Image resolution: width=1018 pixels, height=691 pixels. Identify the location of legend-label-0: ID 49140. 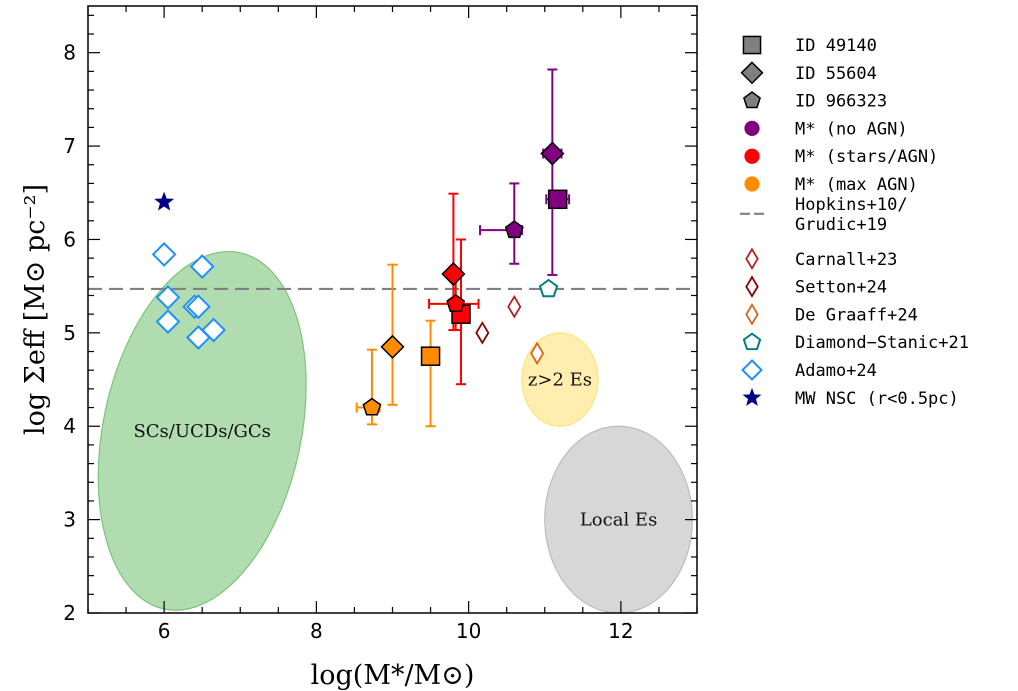
(836, 46).